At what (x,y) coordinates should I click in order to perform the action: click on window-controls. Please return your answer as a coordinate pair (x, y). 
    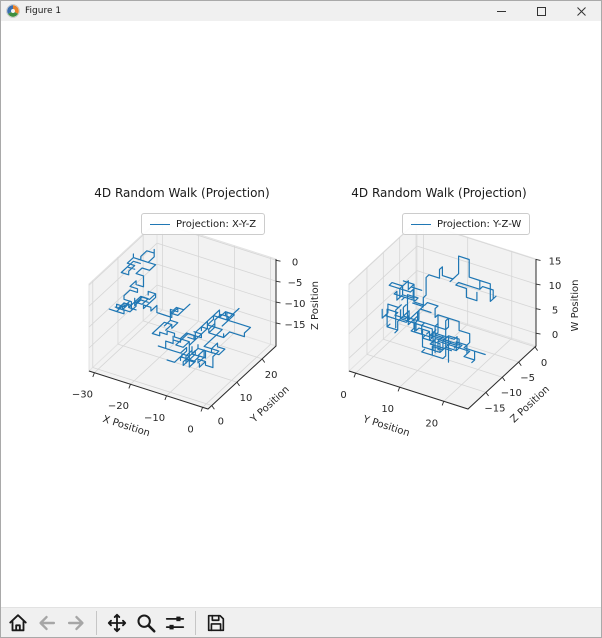
    Looking at the image, I should click on (541, 11).